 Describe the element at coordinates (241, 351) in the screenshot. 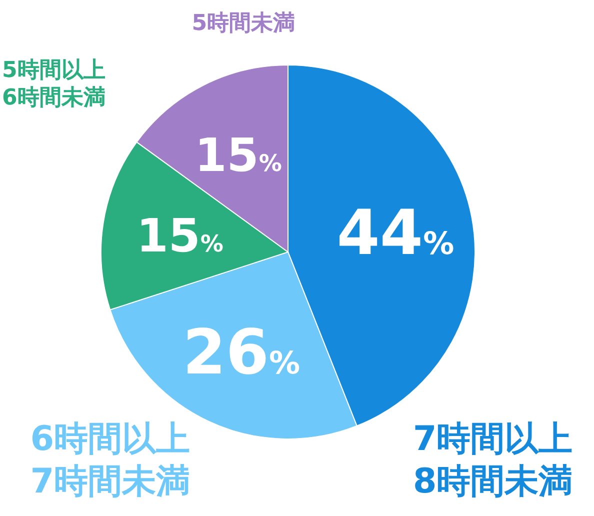

I see `data-label: 26%` at that location.